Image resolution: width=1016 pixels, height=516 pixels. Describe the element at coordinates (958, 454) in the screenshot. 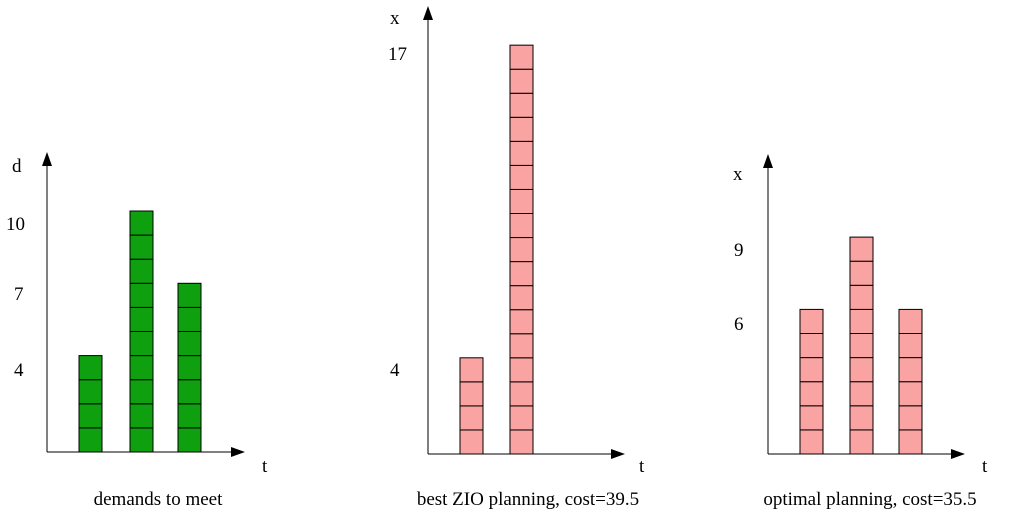

I see `panel-optimal-x-arrow` at that location.